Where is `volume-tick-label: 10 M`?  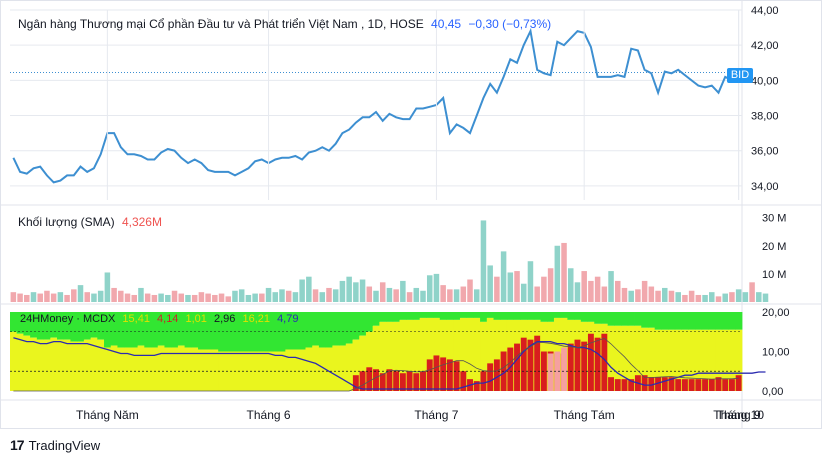
volume-tick-label: 10 M is located at coordinates (774, 275).